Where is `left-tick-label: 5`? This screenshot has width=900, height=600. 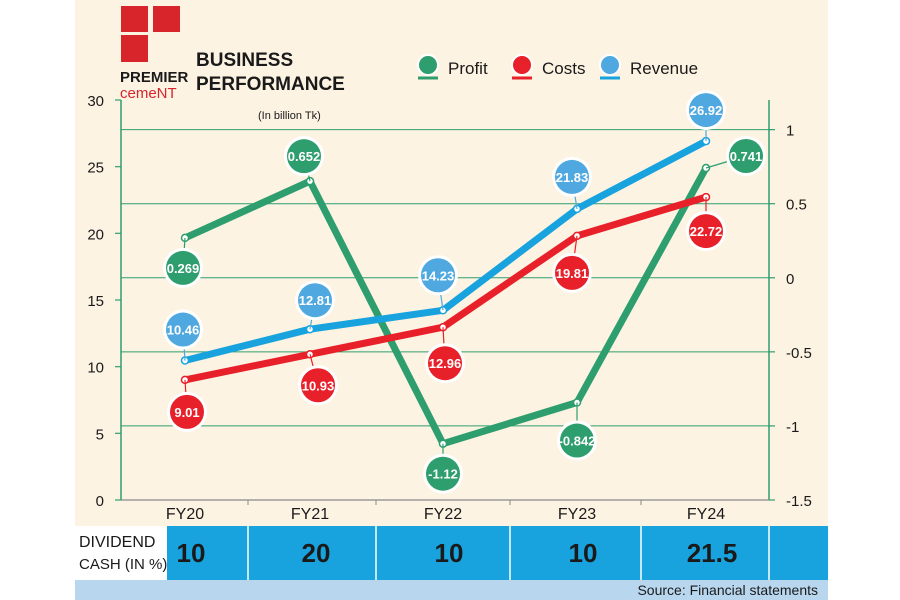 left-tick-label: 5 is located at coordinates (100, 434).